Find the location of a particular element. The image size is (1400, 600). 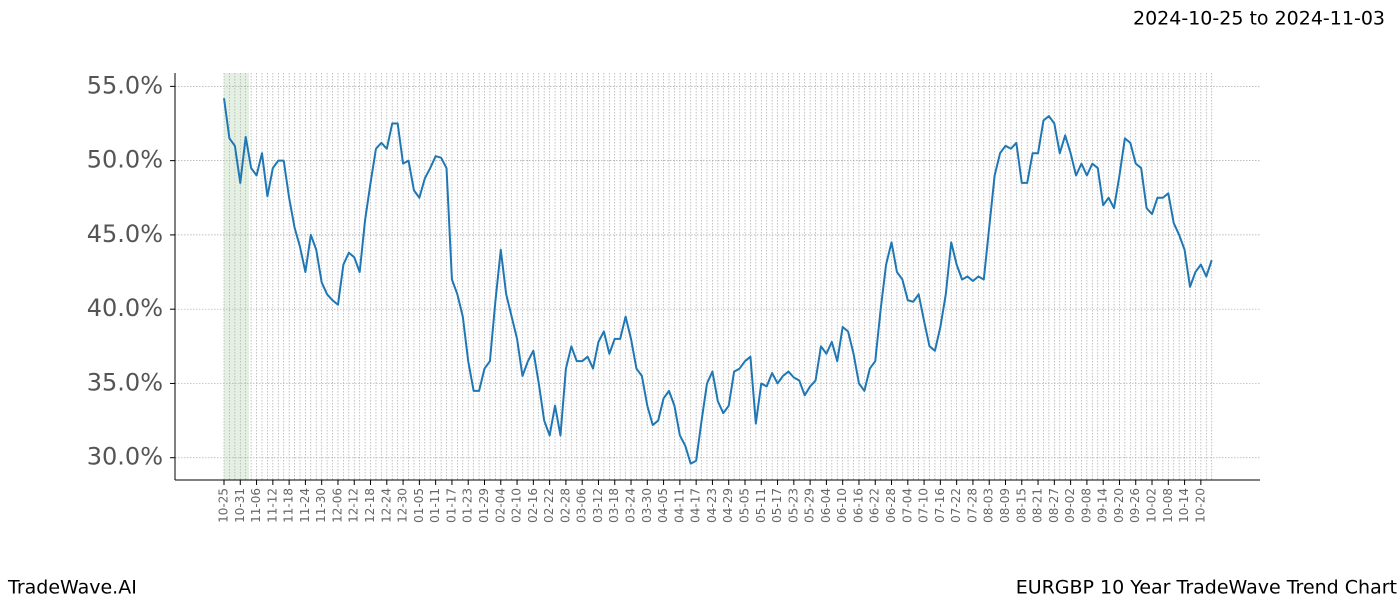

x-tick-label: 07-04 is located at coordinates (907, 505).